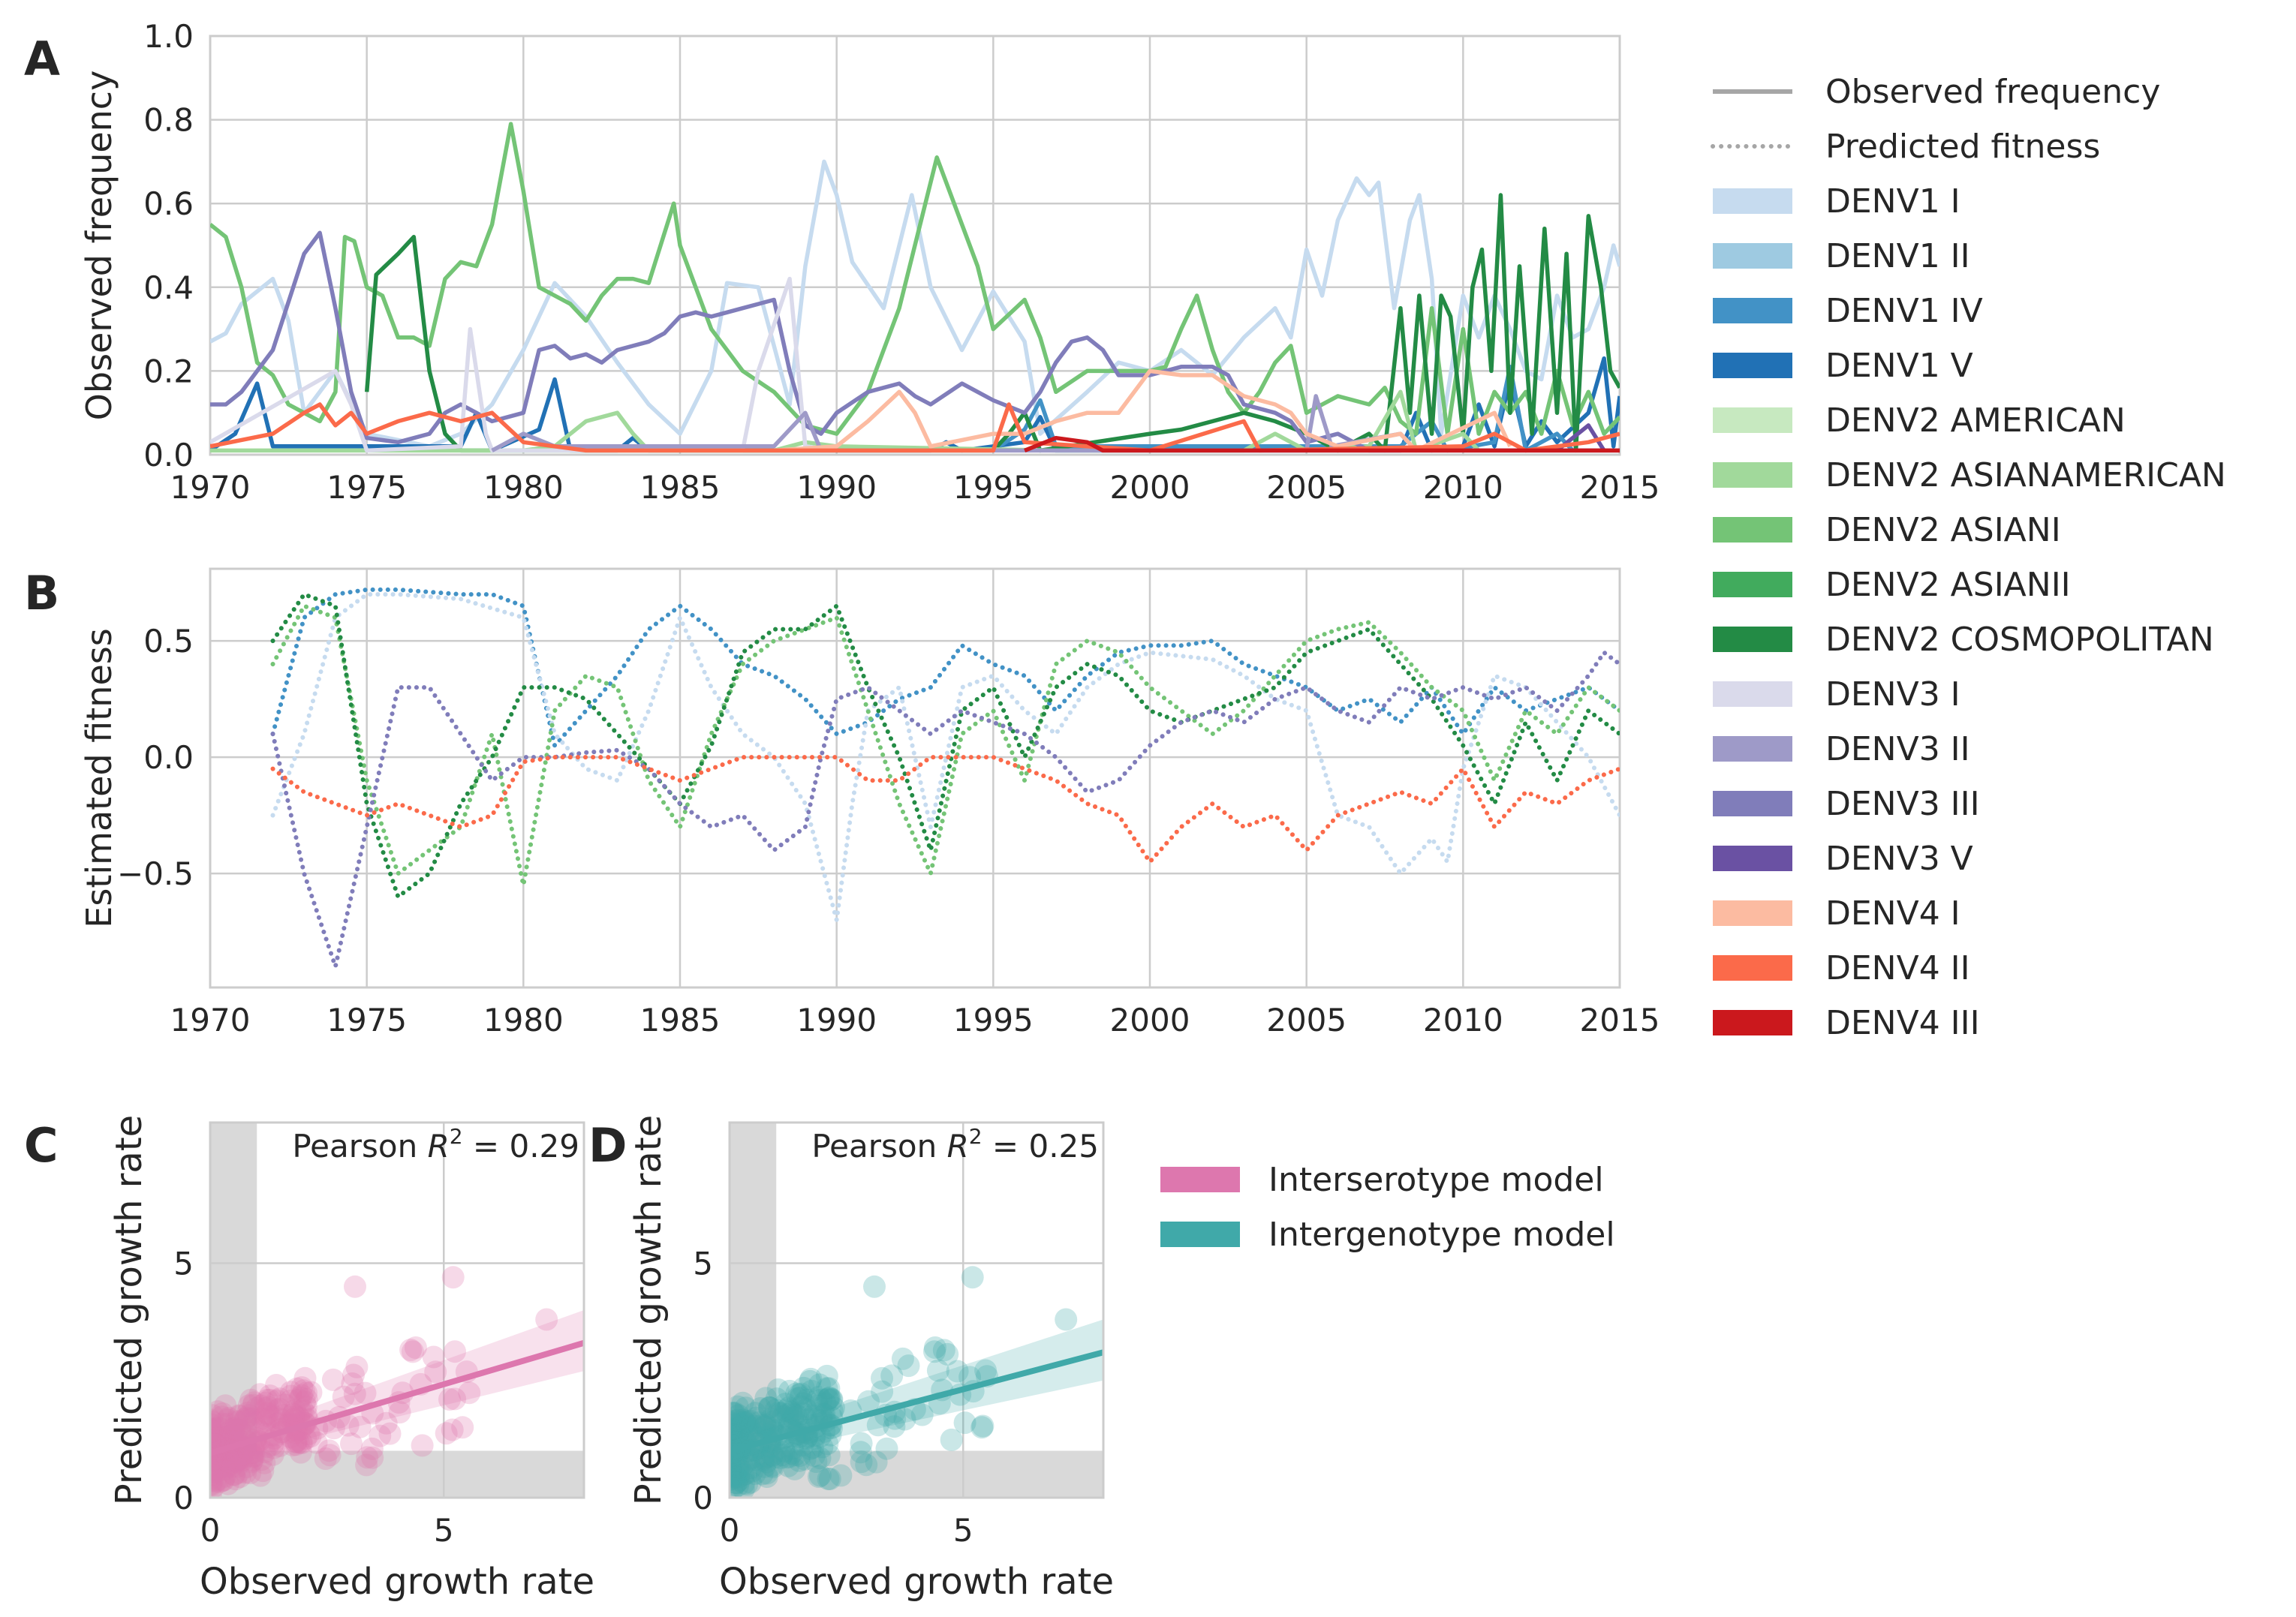  I want to click on x-tick-label: 2015, so click(1620, 488).